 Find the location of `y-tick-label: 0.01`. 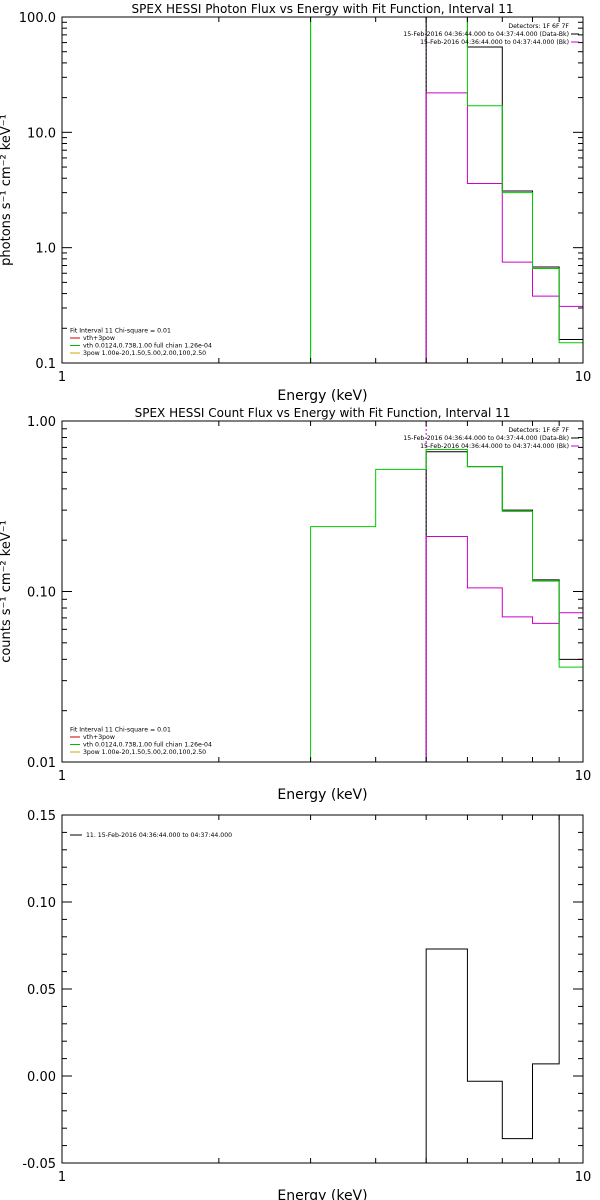

y-tick-label: 0.01 is located at coordinates (41, 763).